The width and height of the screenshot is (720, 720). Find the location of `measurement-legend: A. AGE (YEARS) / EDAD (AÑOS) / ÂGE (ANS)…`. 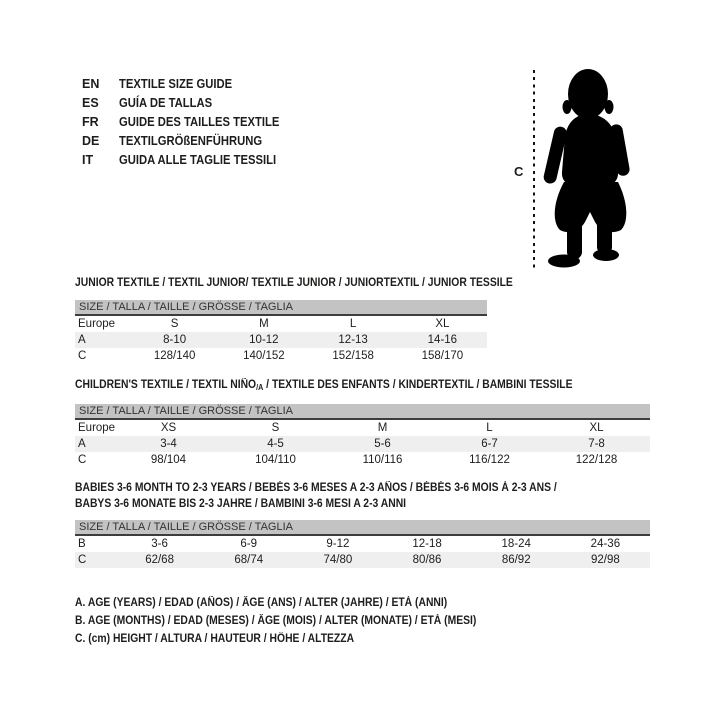

measurement-legend: A. AGE (YEARS) / EDAD (AÑOS) / ÂGE (ANS)… is located at coordinates (298, 621).